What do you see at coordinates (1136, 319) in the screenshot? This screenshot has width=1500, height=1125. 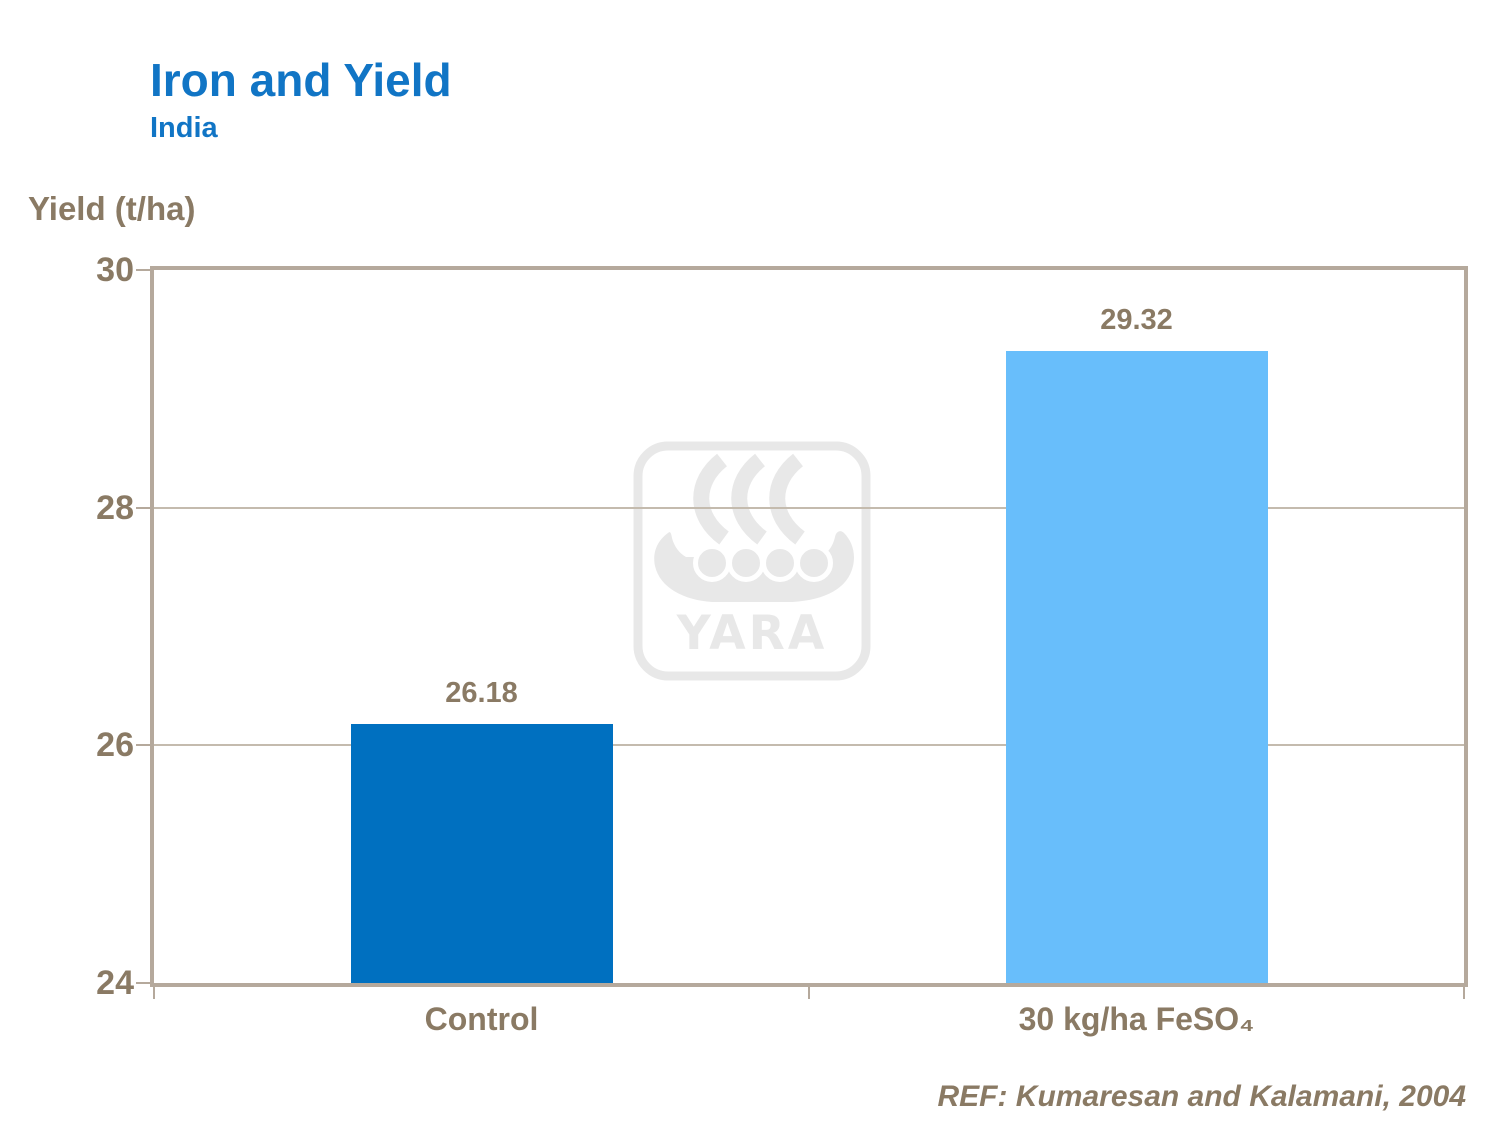 I see `bar-value-label-30-kg-ha-feso: 29.32` at bounding box center [1136, 319].